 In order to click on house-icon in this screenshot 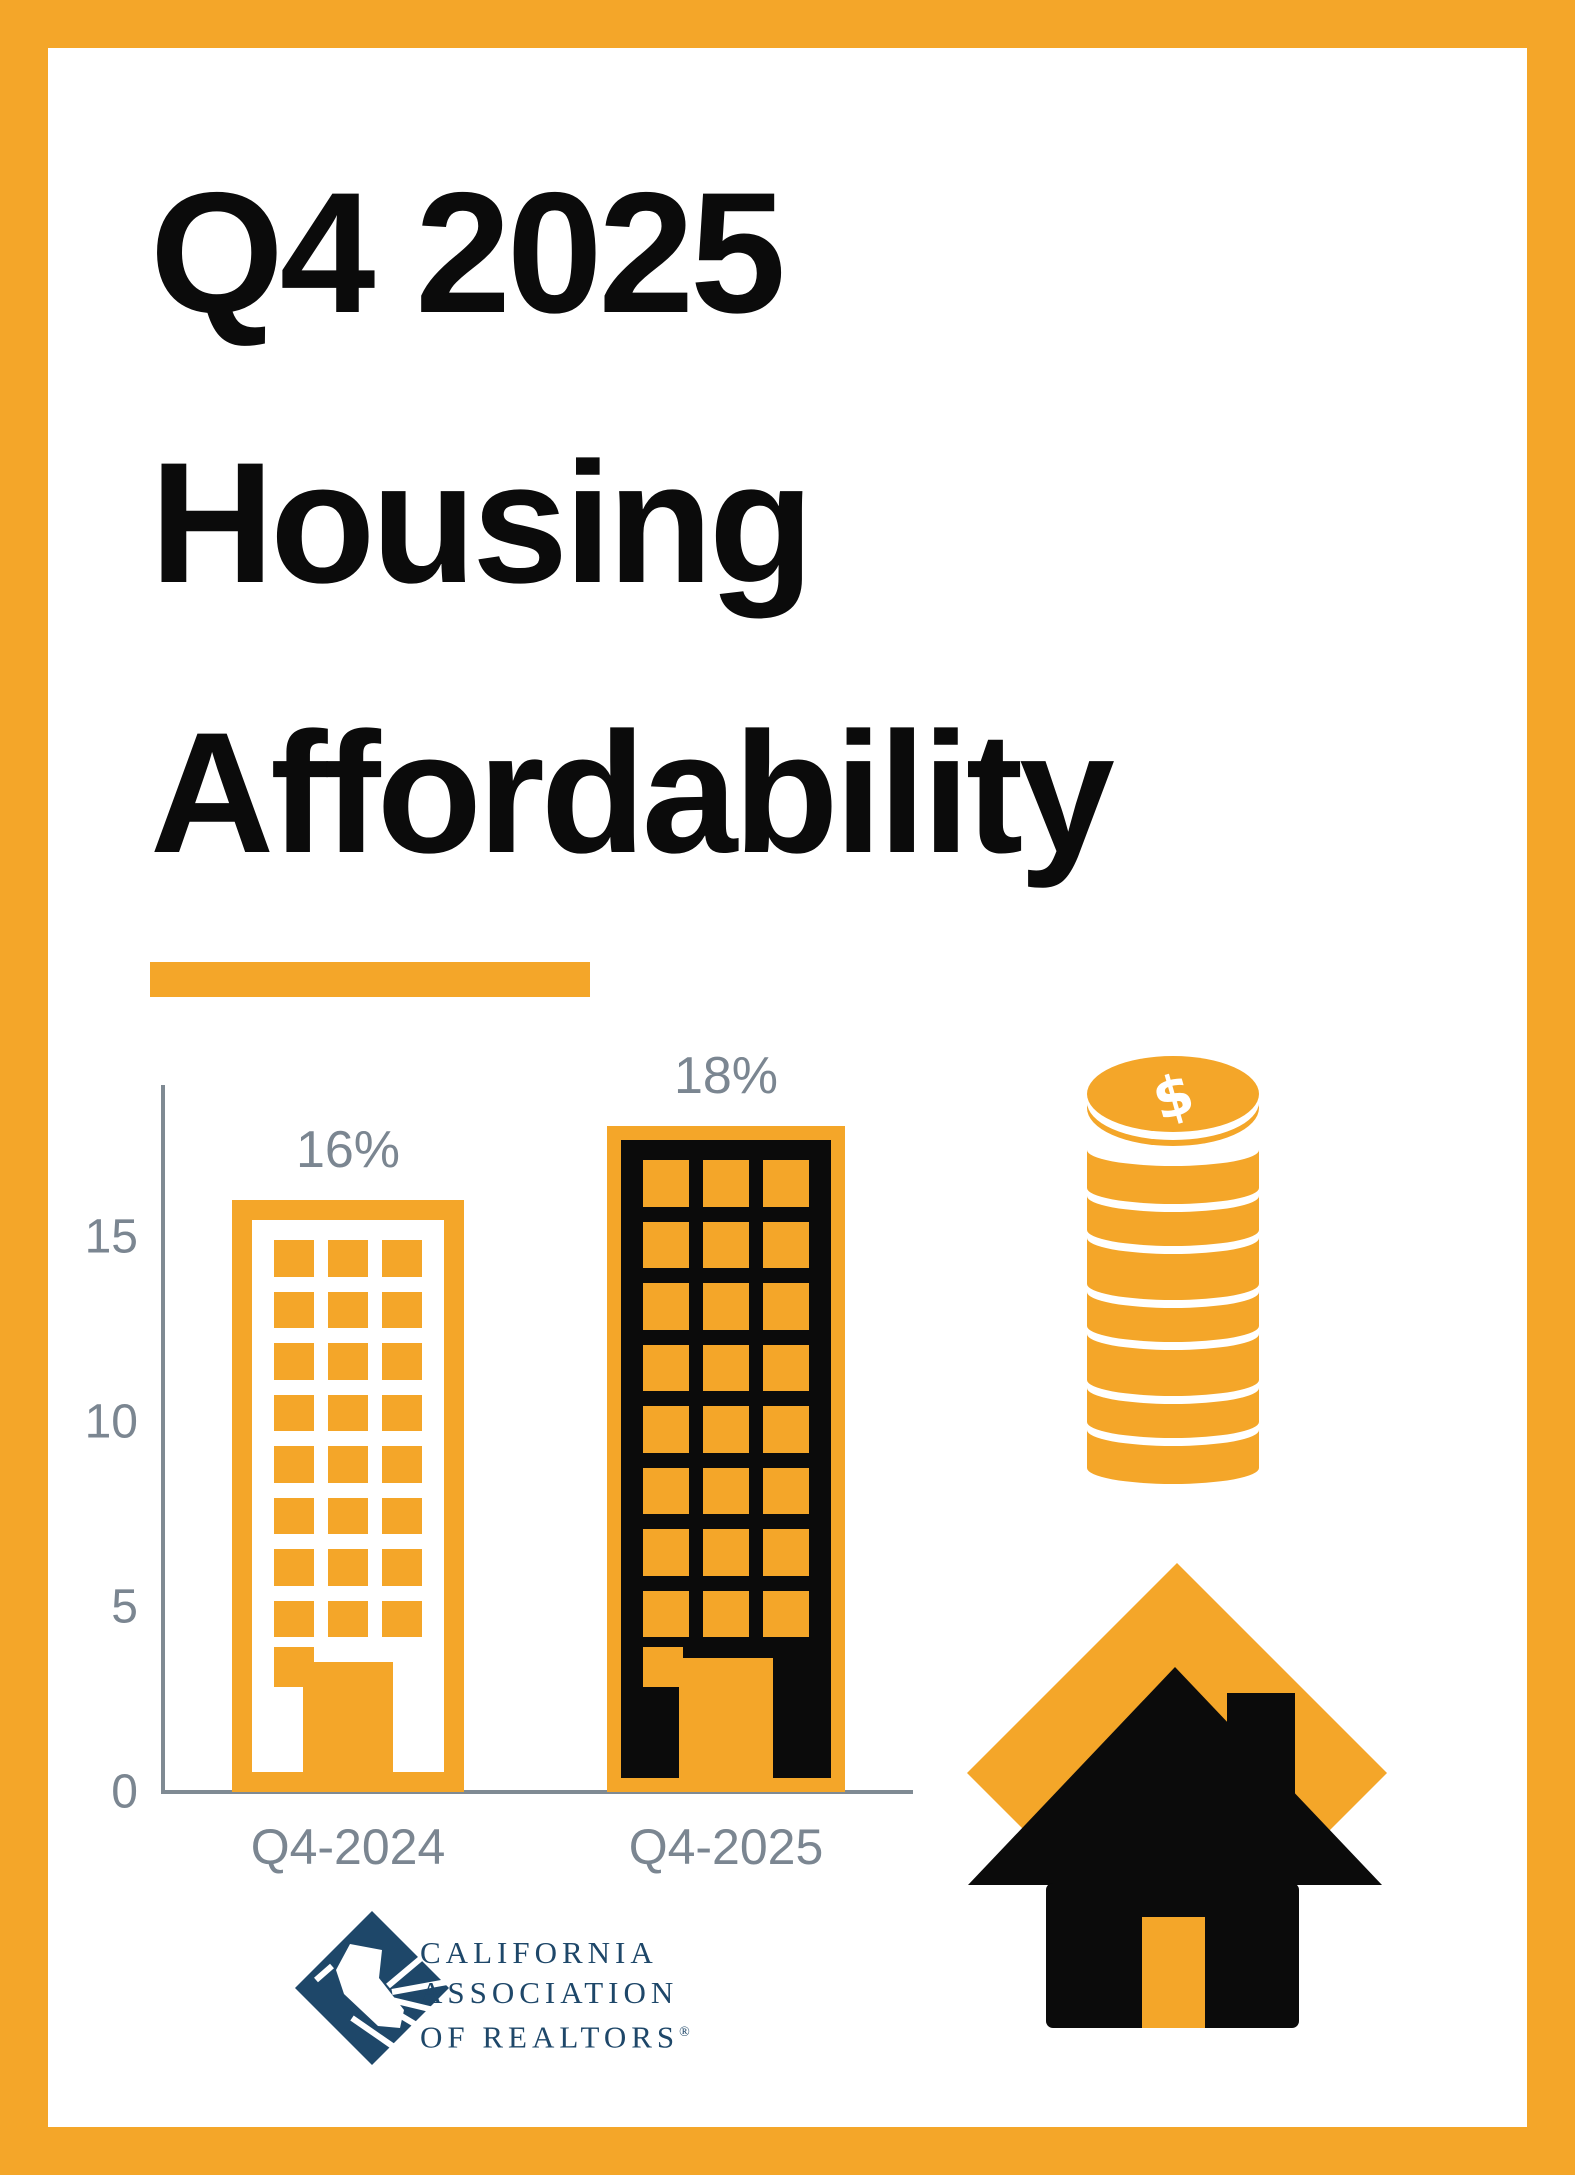, I will do `click(1177, 1795)`.